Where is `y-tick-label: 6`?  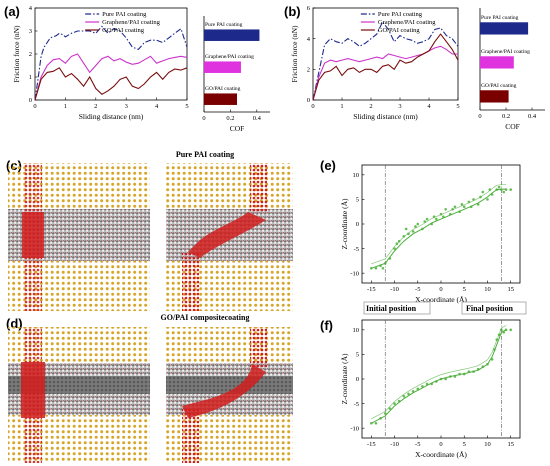 y-tick-label: 6 is located at coordinates (309, 8).